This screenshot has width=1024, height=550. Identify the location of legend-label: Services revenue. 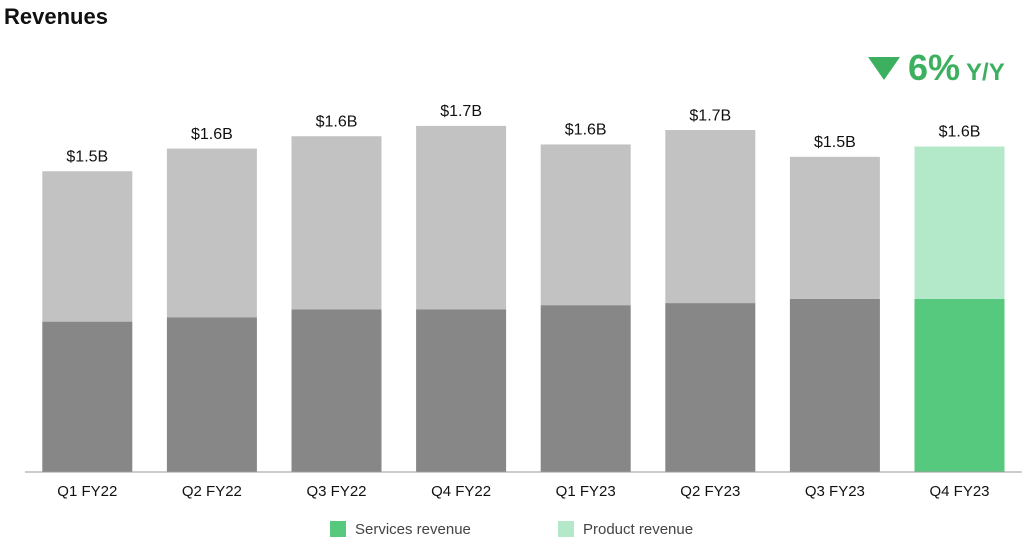
(413, 529).